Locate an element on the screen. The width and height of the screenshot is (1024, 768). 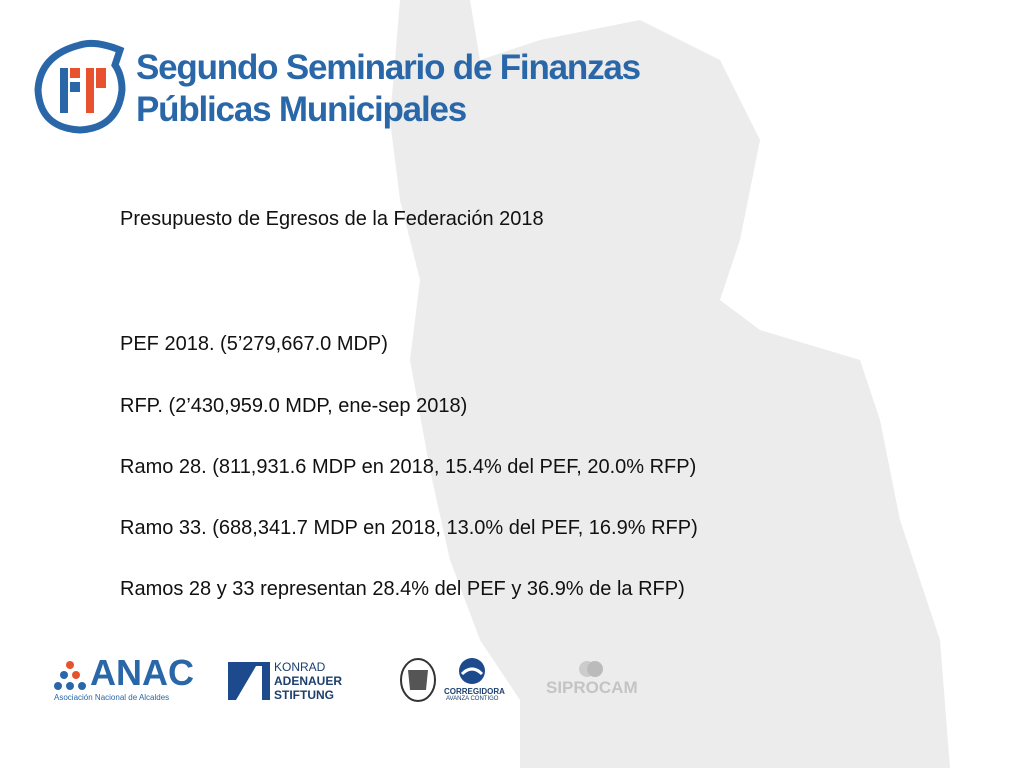
text-line: RFP. (2’430,959.0 MDP, ene-sep 2018) is located at coordinates (294, 406).